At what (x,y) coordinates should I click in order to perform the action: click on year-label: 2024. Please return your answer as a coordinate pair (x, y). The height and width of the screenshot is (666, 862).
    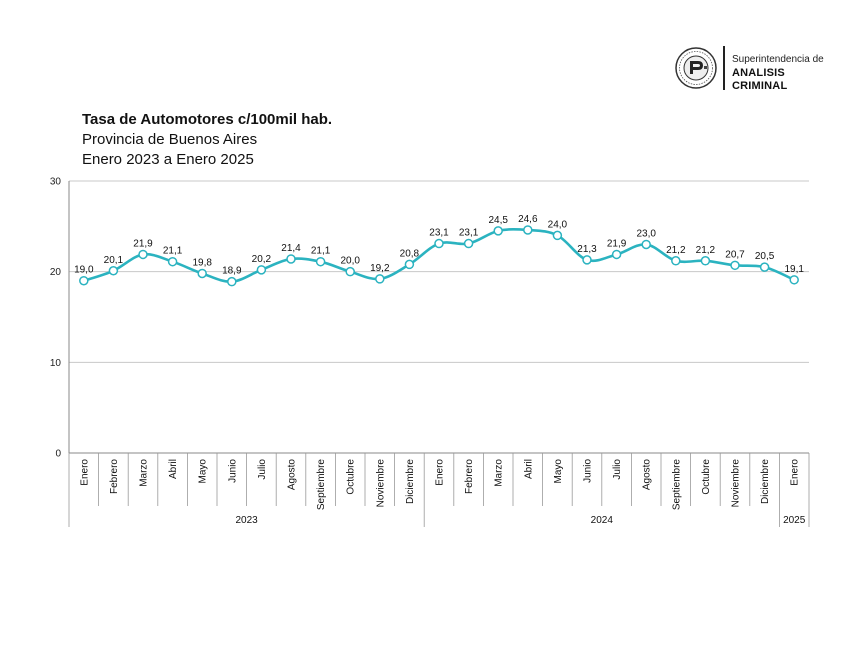
    Looking at the image, I should click on (602, 520).